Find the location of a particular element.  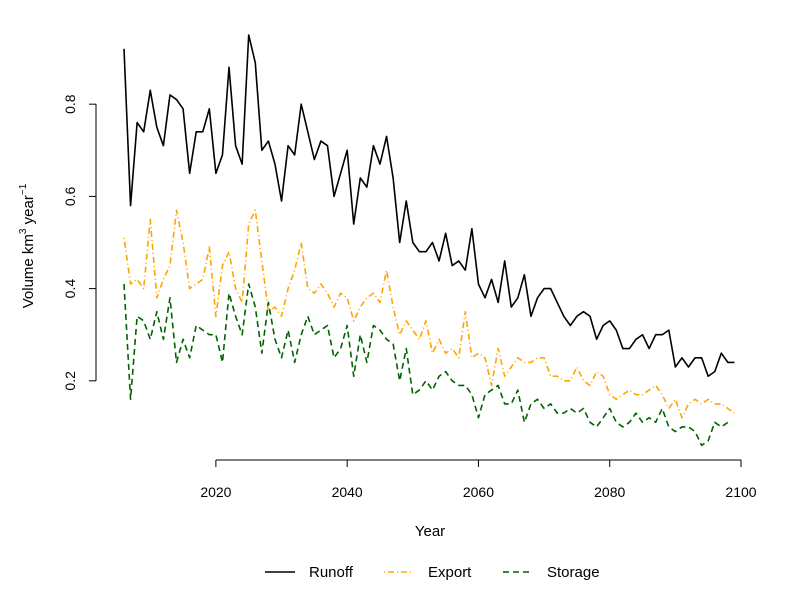

y-tick-label: 0.8 is located at coordinates (70, 104).